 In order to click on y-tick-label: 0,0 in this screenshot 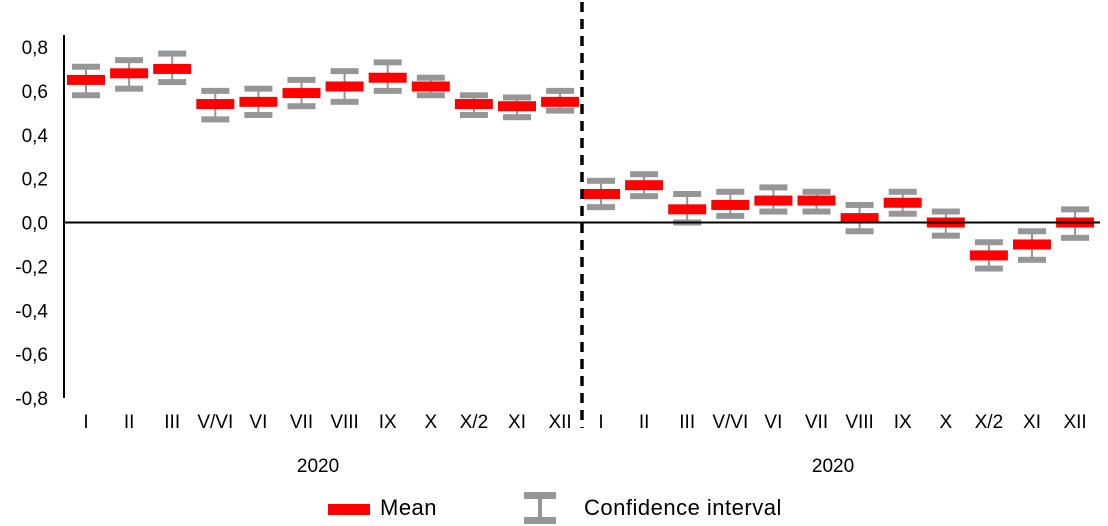, I will do `click(35, 224)`.